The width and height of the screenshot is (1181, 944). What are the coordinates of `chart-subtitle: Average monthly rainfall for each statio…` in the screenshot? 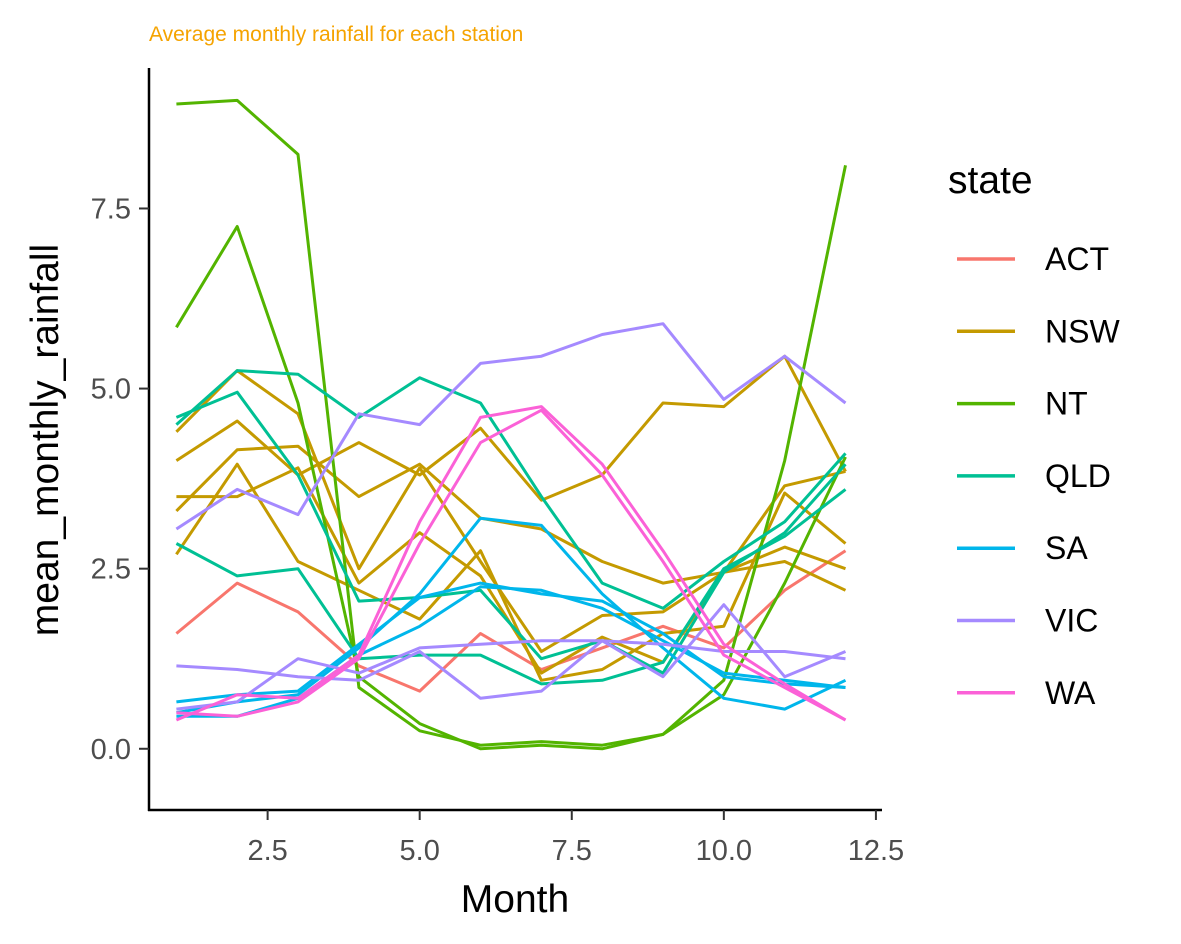 It's located at (336, 34).